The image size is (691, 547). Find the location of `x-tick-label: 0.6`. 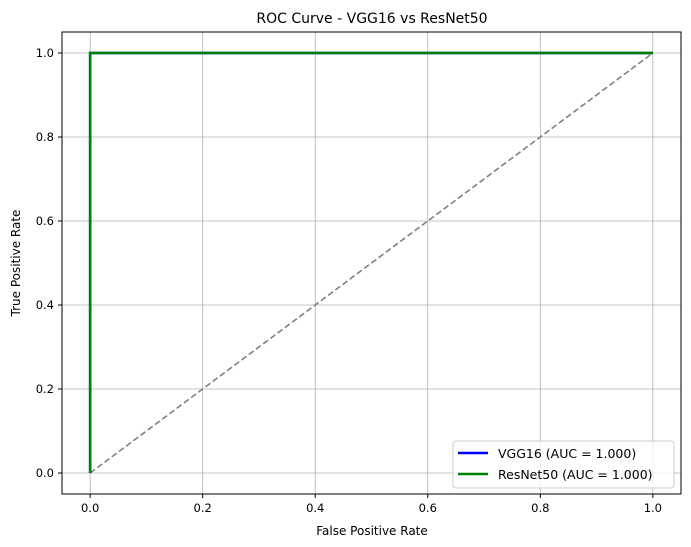

x-tick-label: 0.6 is located at coordinates (428, 508).